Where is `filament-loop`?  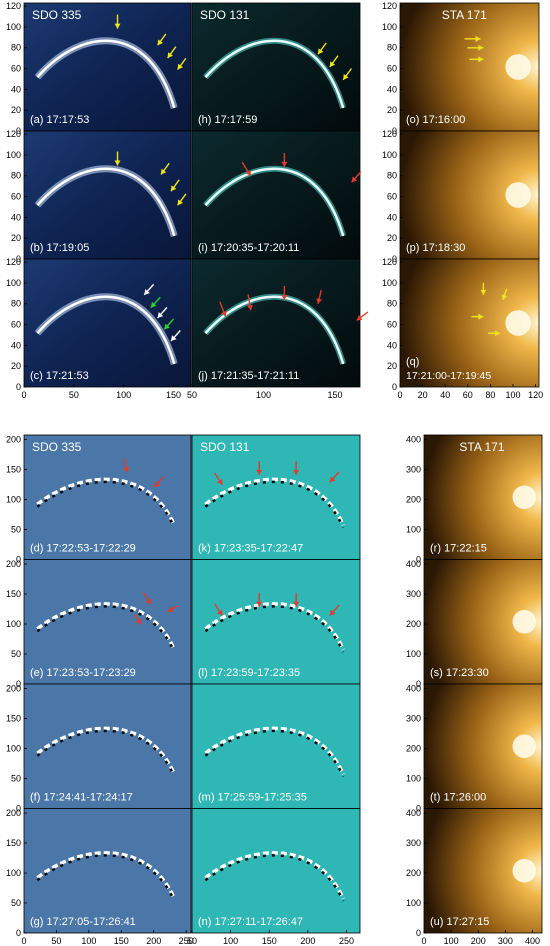
filament-loop is located at coordinates (106, 750).